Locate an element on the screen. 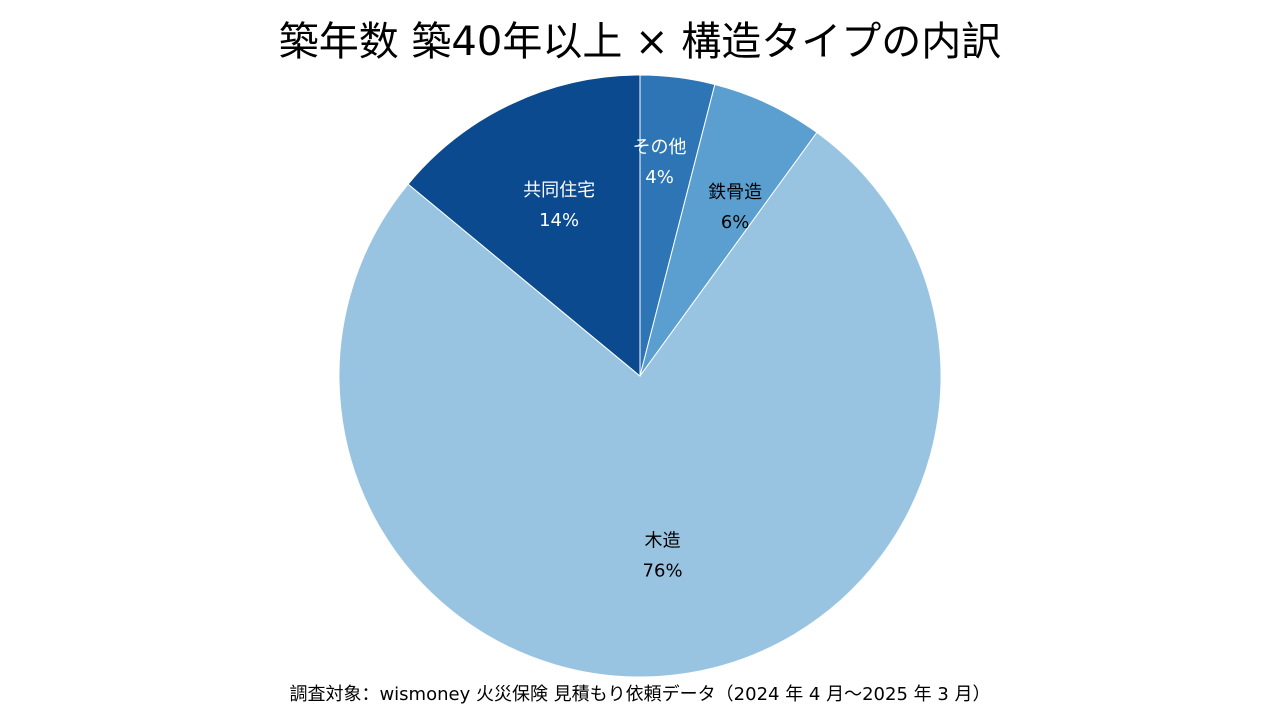 The width and height of the screenshot is (1280, 720). slice-value-label-2: 6% is located at coordinates (735, 222).